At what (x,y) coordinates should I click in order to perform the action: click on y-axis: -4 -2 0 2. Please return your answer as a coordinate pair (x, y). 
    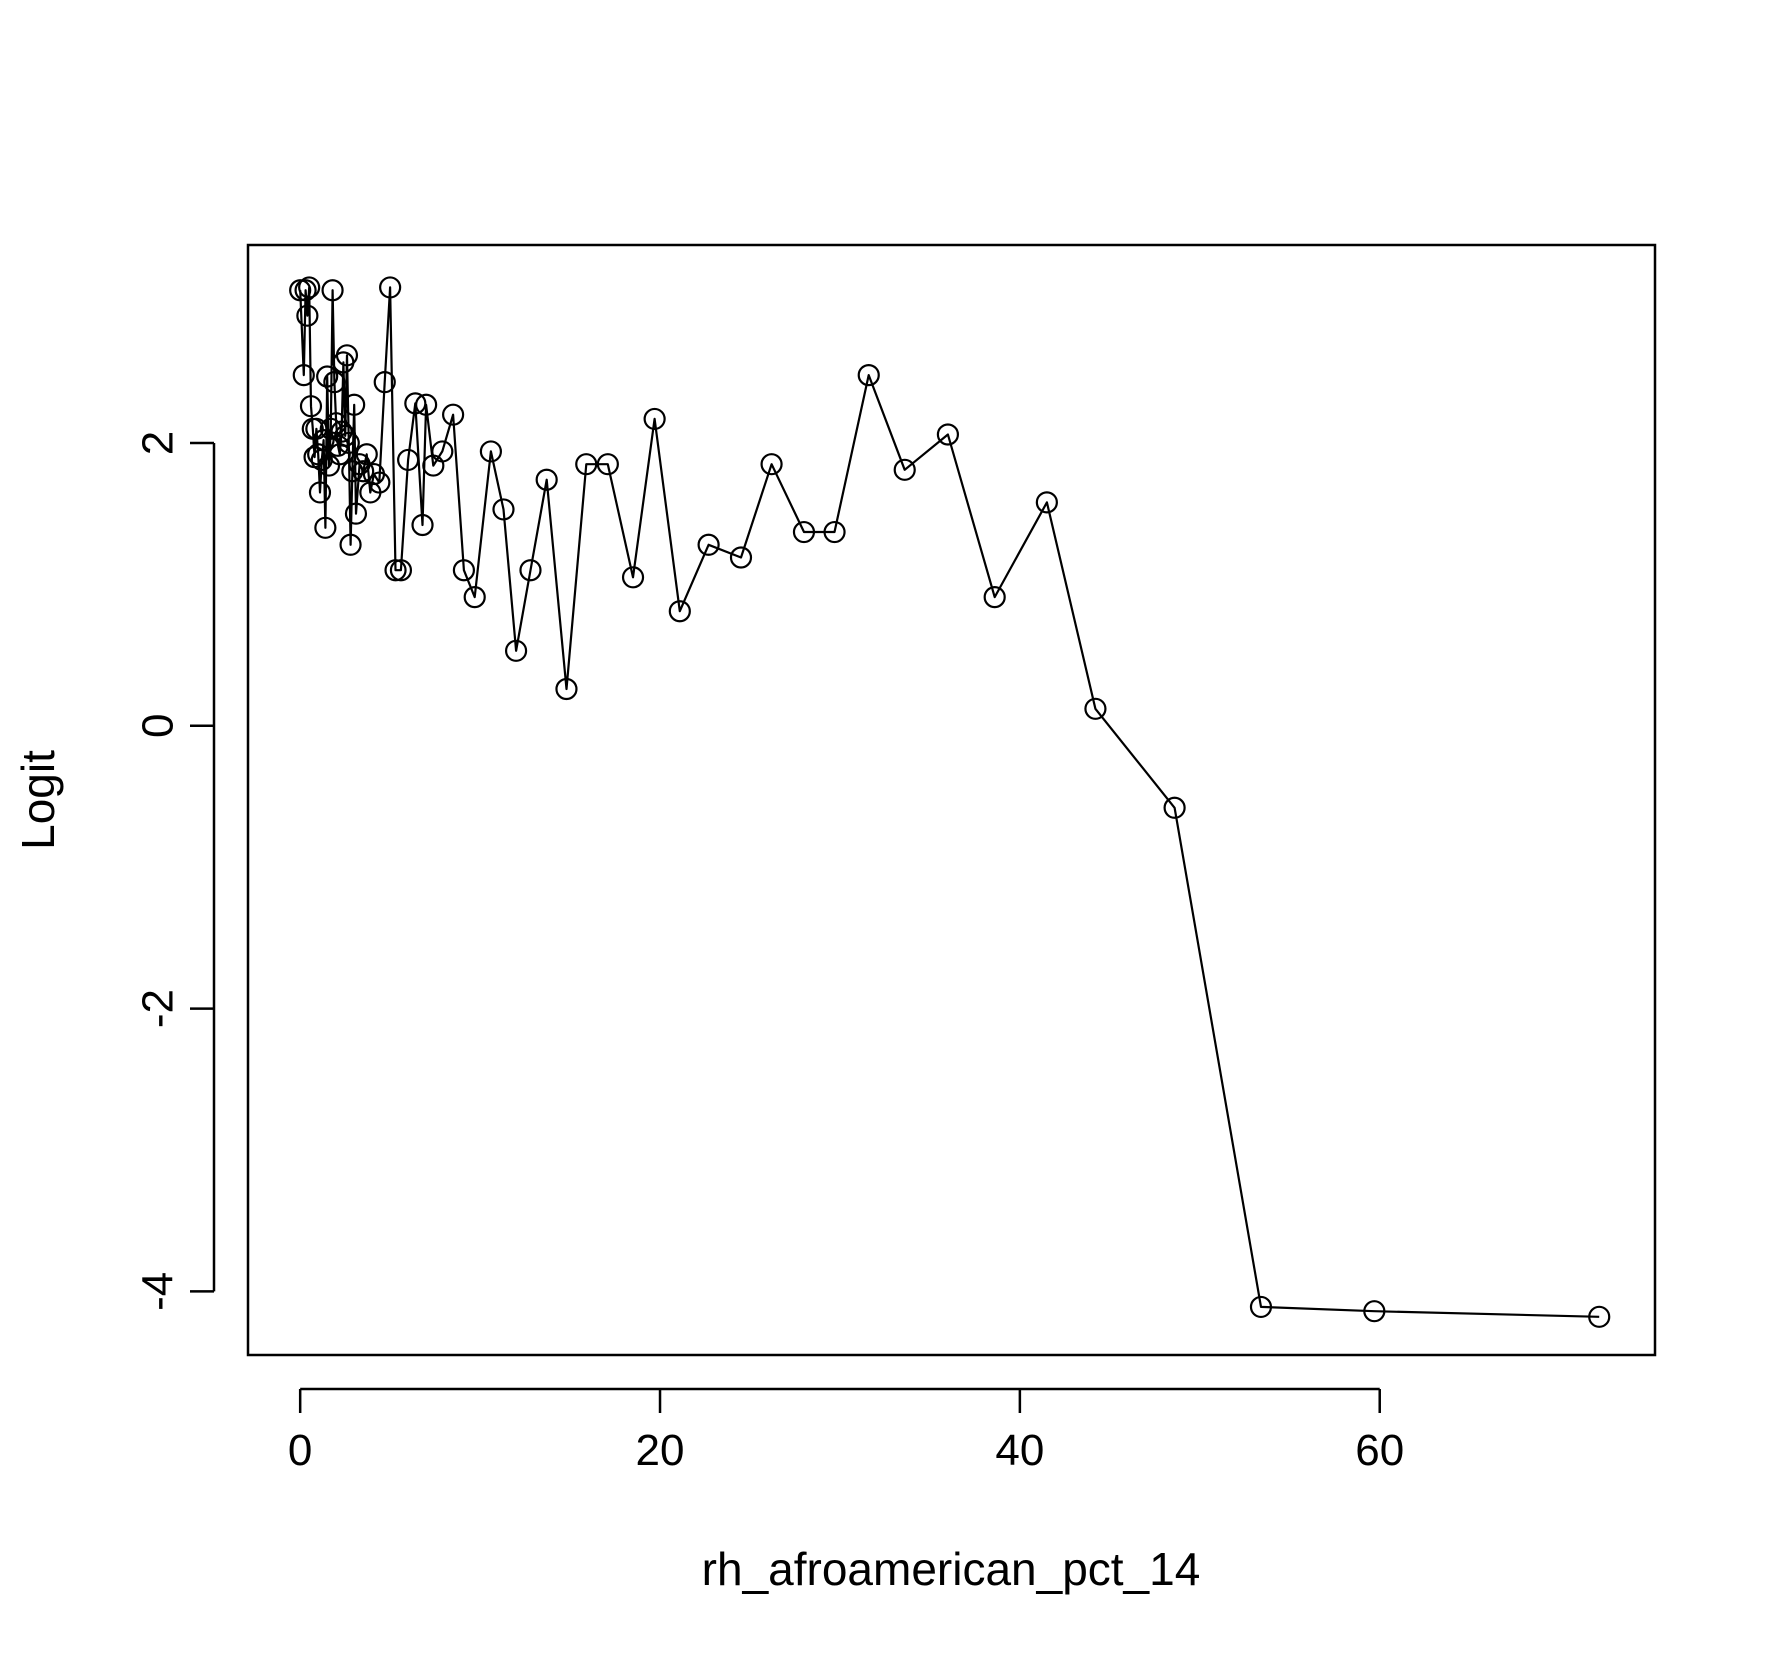
    Looking at the image, I should click on (174, 871).